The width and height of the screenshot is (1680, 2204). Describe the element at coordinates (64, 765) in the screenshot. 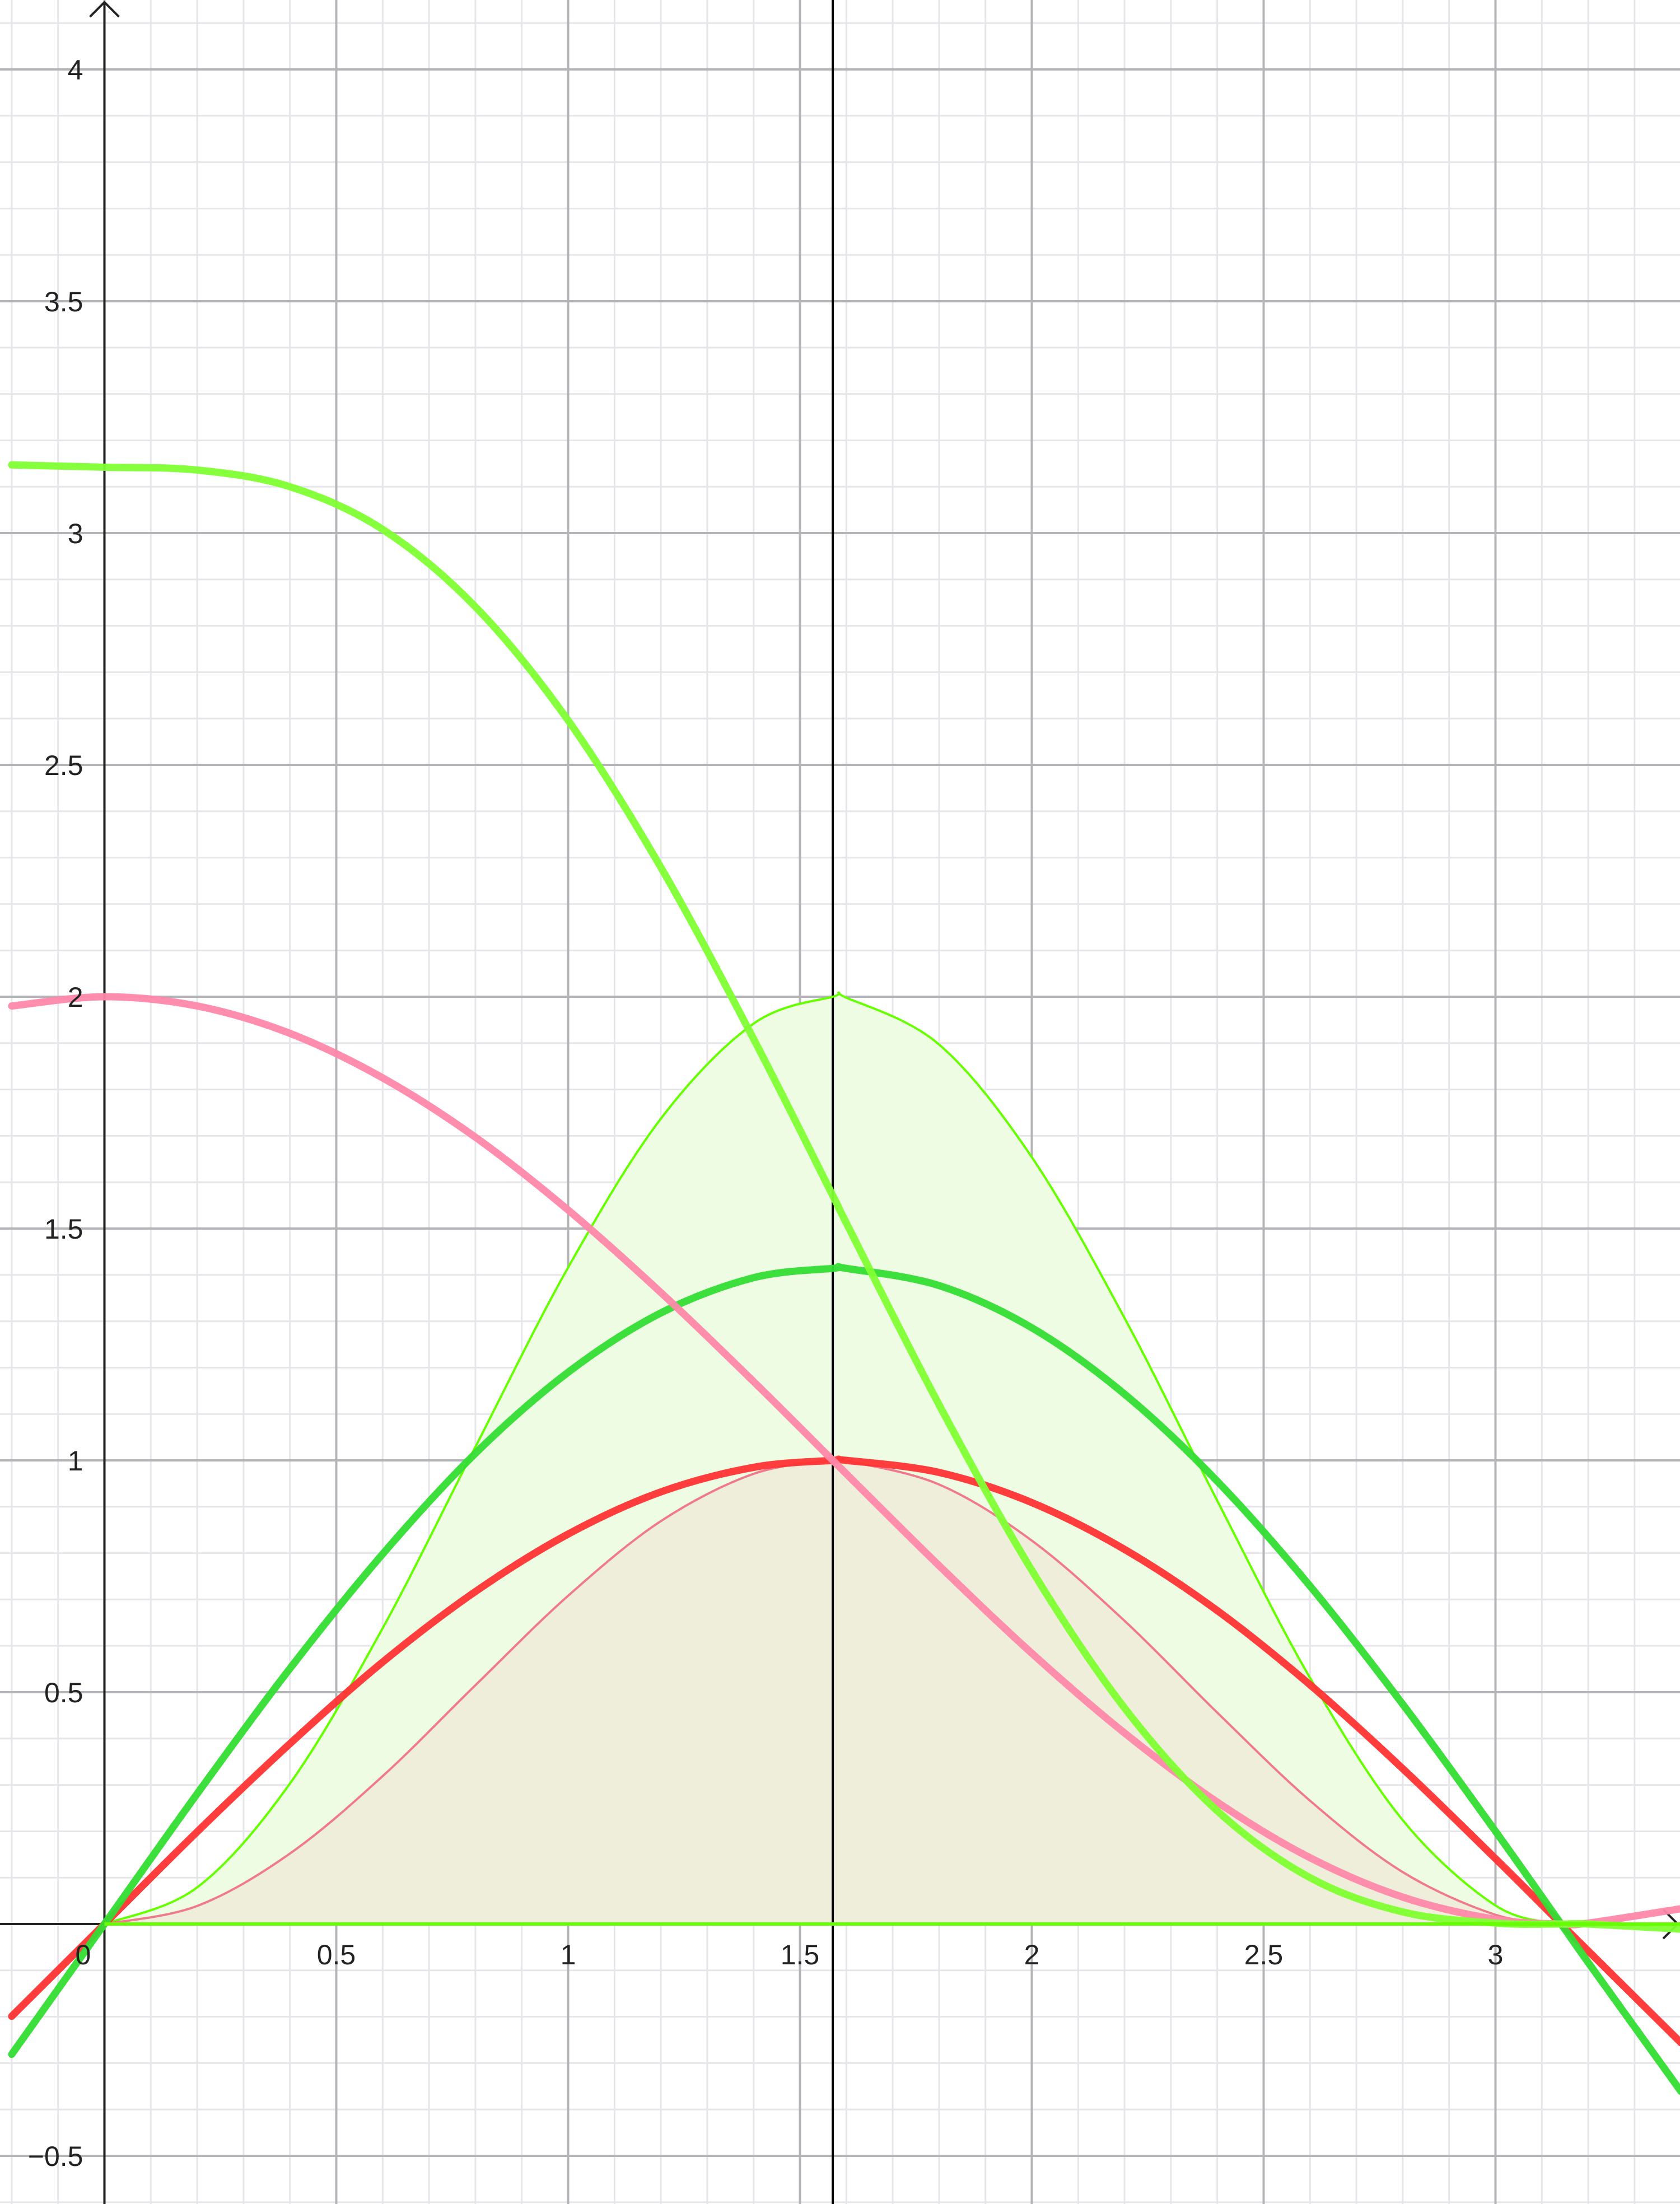

I see `y-tick-label: 2.5` at that location.